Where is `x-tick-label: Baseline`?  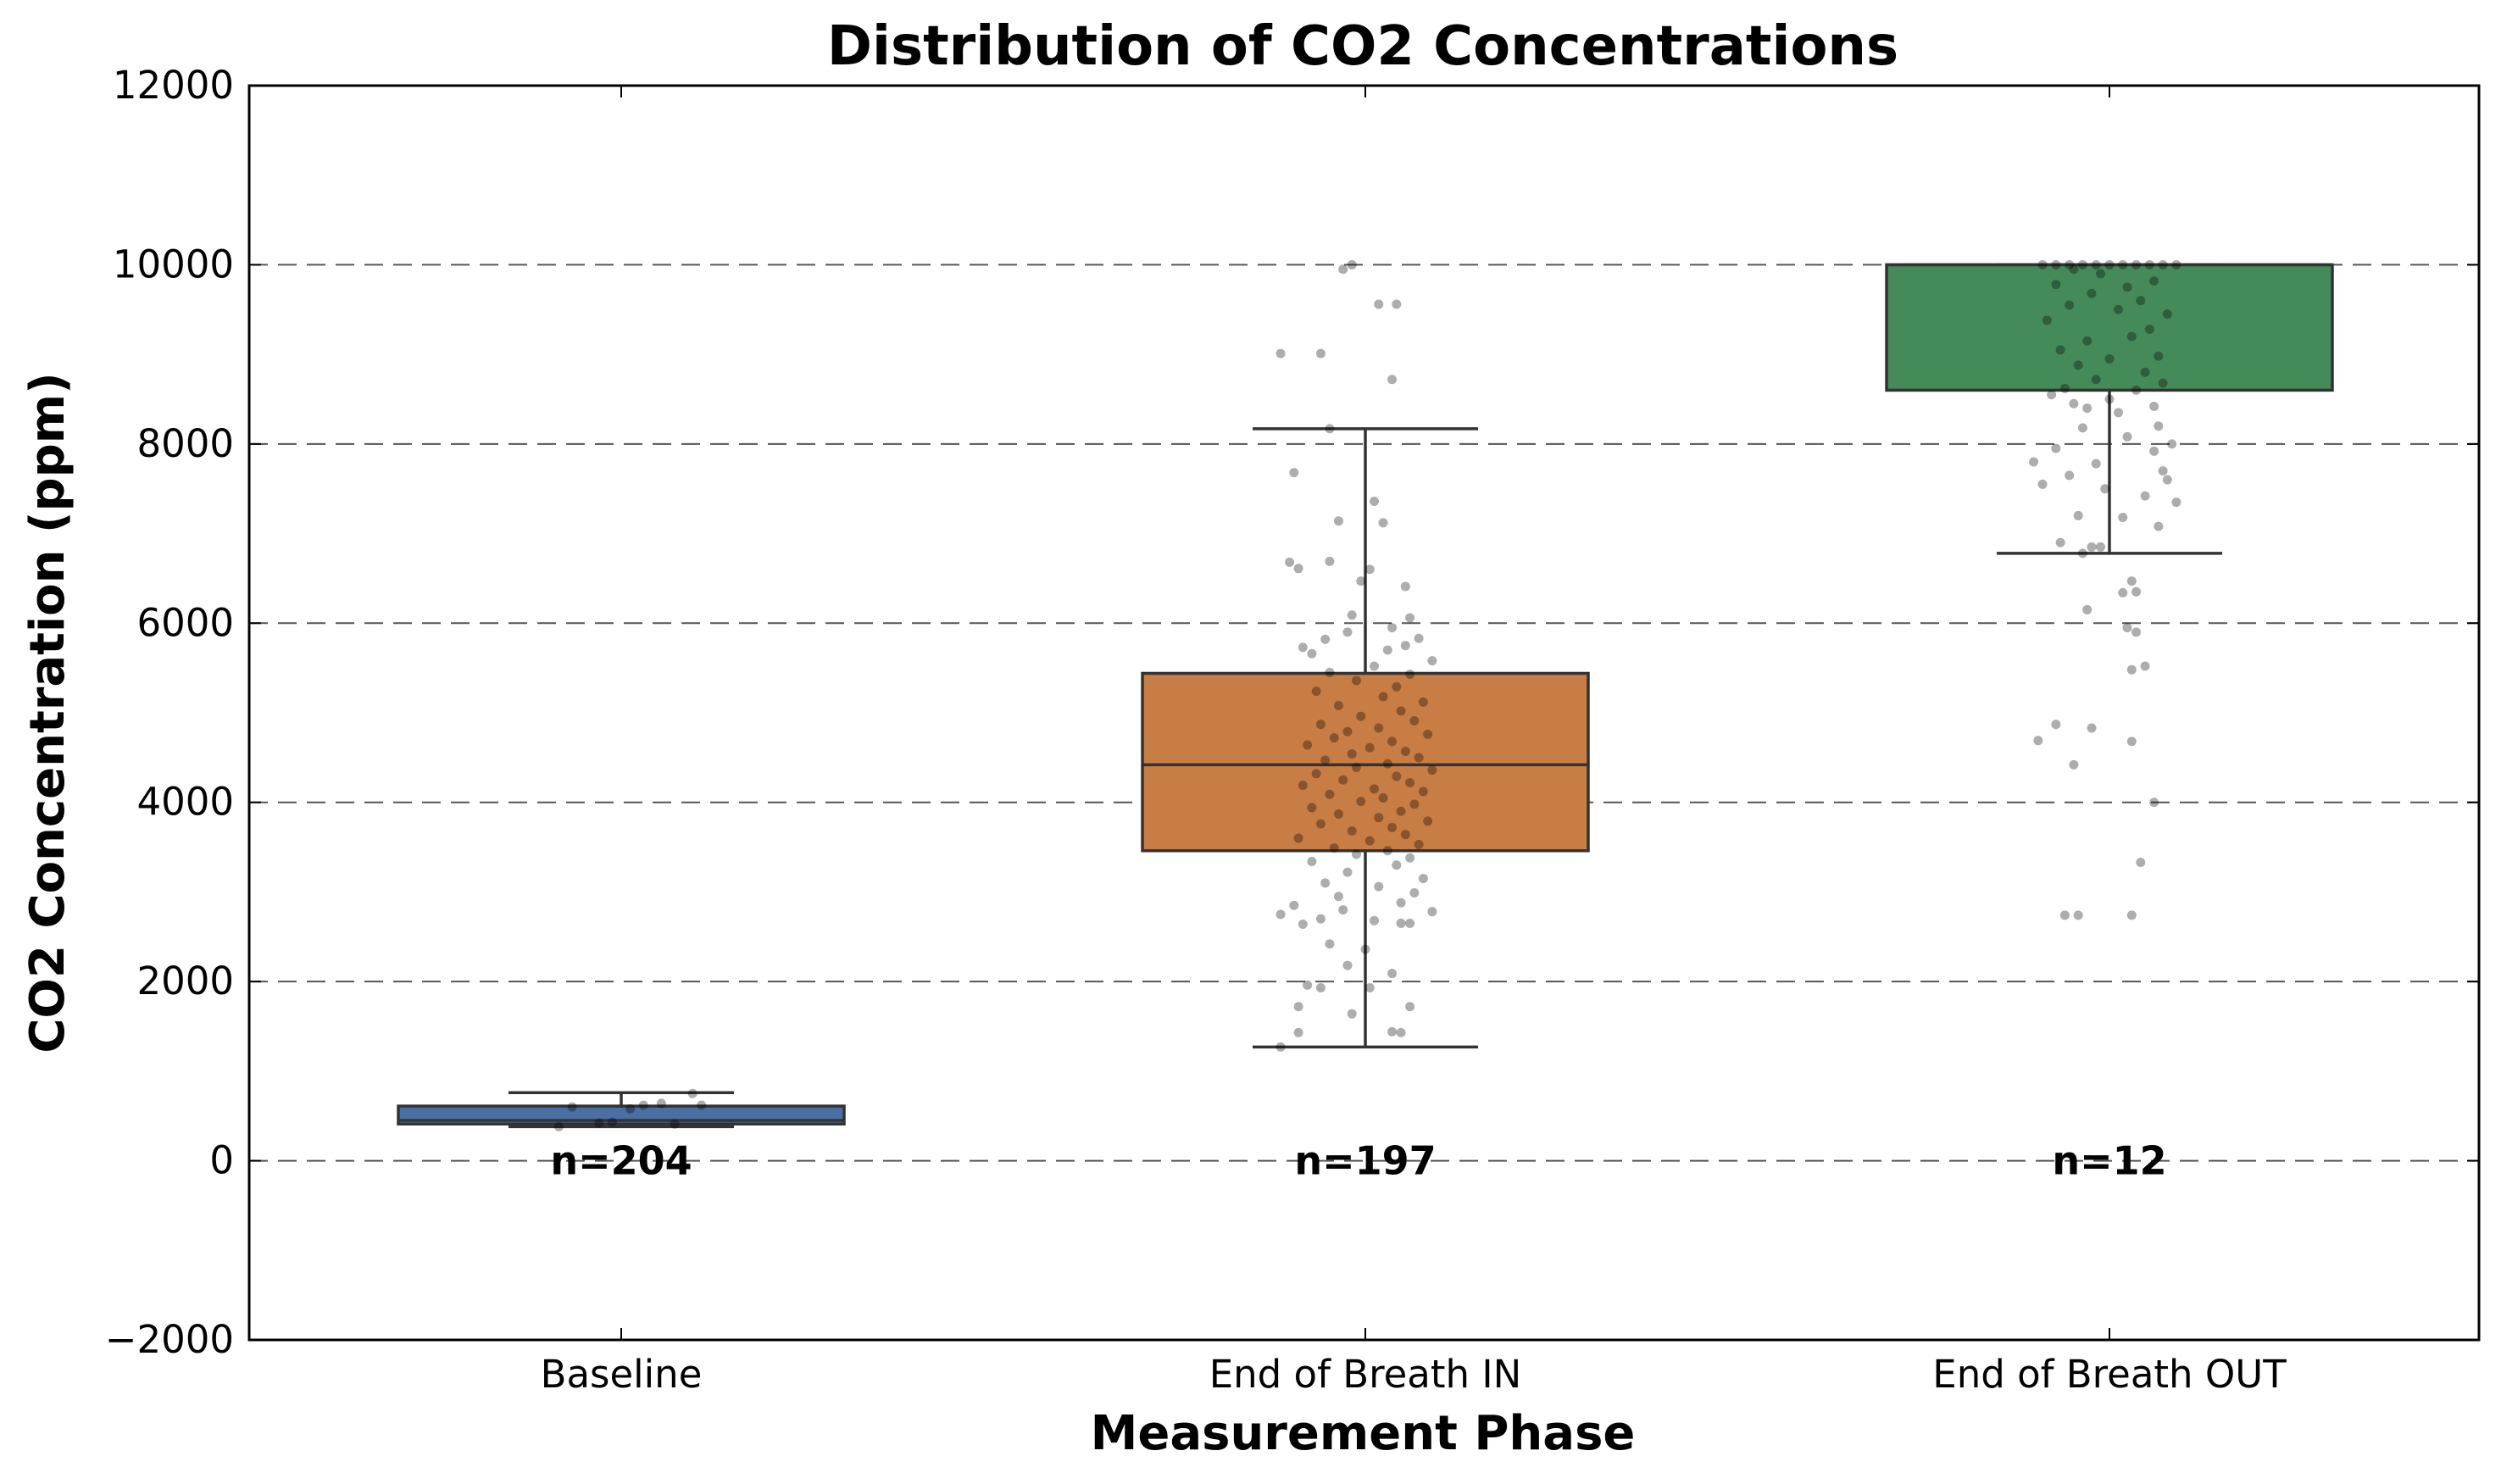
x-tick-label: Baseline is located at coordinates (622, 1375).